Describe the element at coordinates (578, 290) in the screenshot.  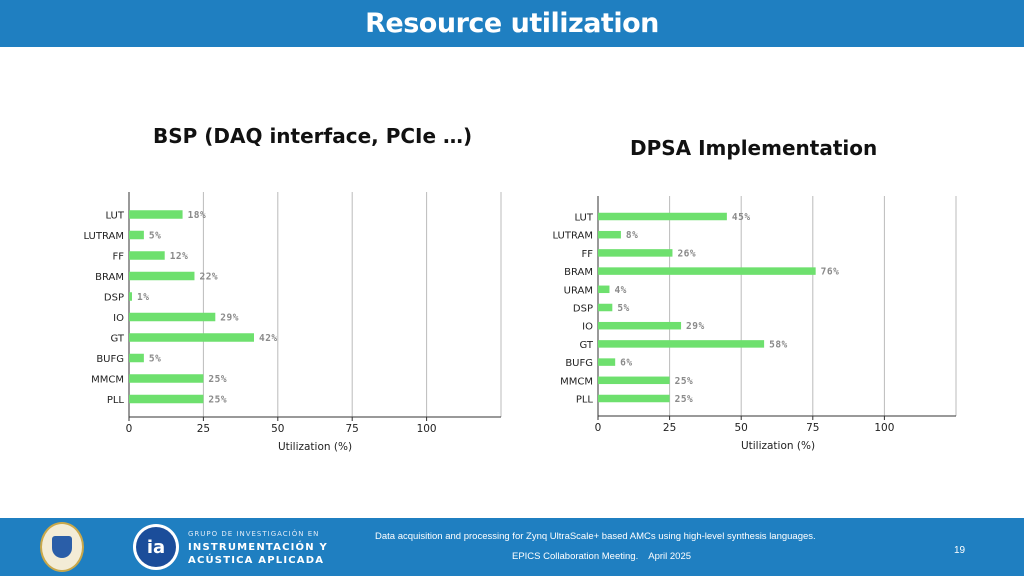
I see `category-label: URAM` at that location.